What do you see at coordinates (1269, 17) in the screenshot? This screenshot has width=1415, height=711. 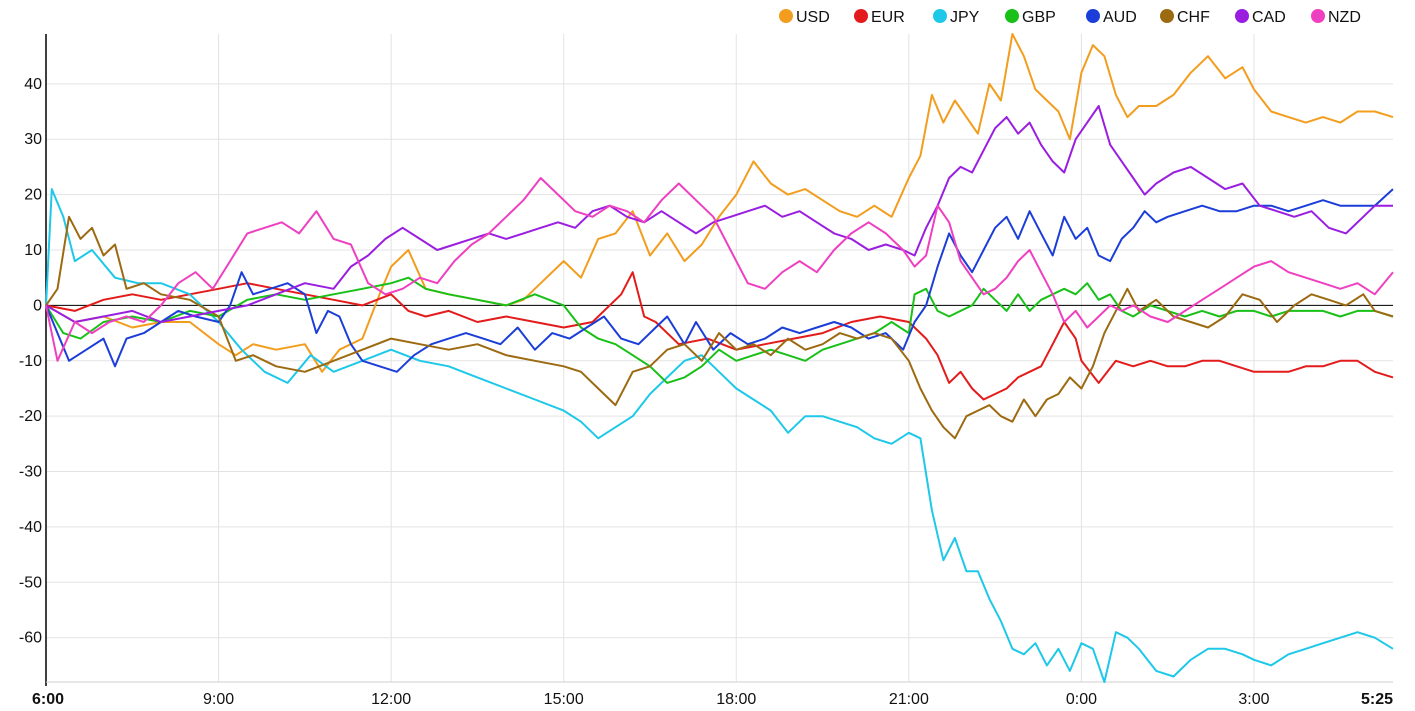 I see `legend-label: CAD` at bounding box center [1269, 17].